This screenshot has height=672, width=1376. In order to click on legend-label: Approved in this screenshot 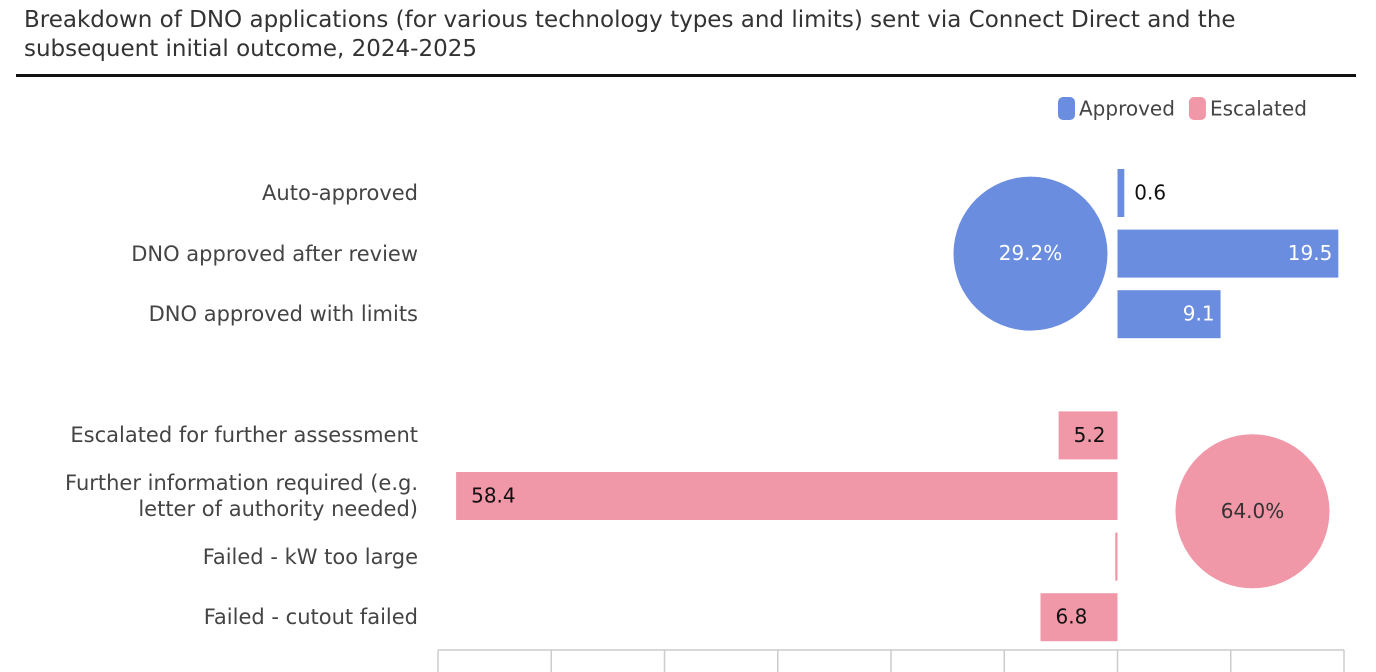, I will do `click(1127, 109)`.